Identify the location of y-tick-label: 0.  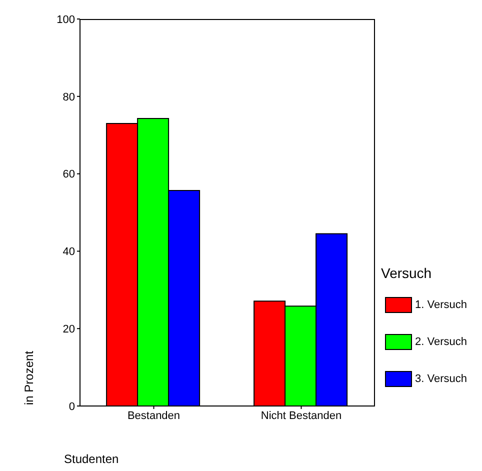
(71, 406).